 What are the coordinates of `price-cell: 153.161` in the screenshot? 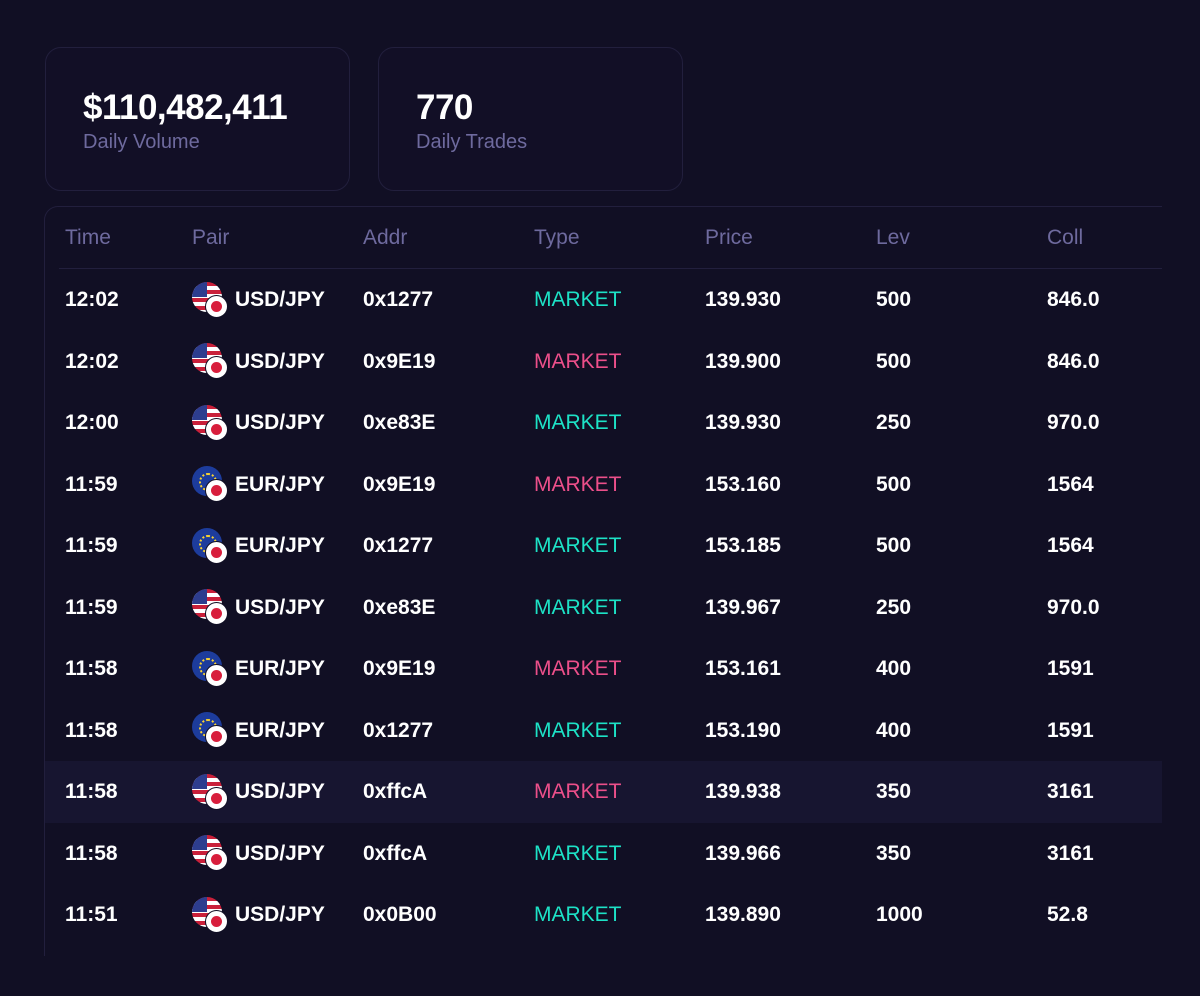 It's located at (743, 669).